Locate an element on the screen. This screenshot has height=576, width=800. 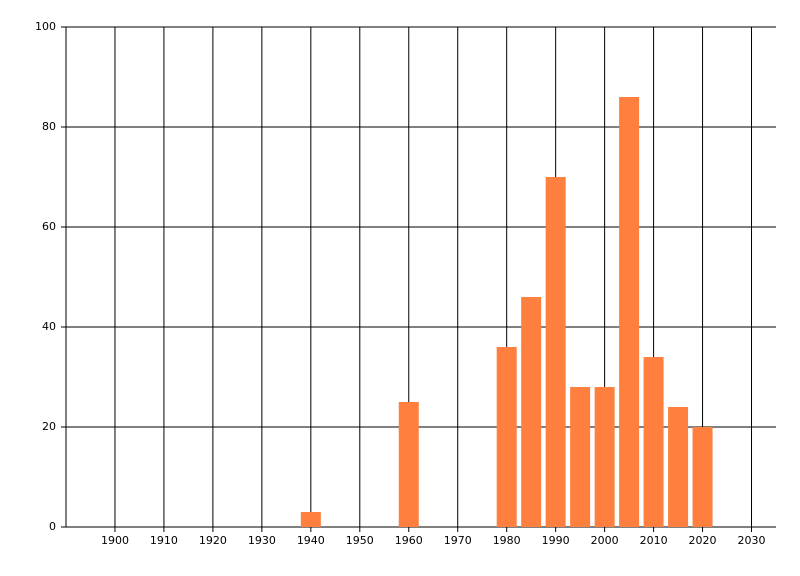
x-tick-label: 1920 is located at coordinates (213, 540).